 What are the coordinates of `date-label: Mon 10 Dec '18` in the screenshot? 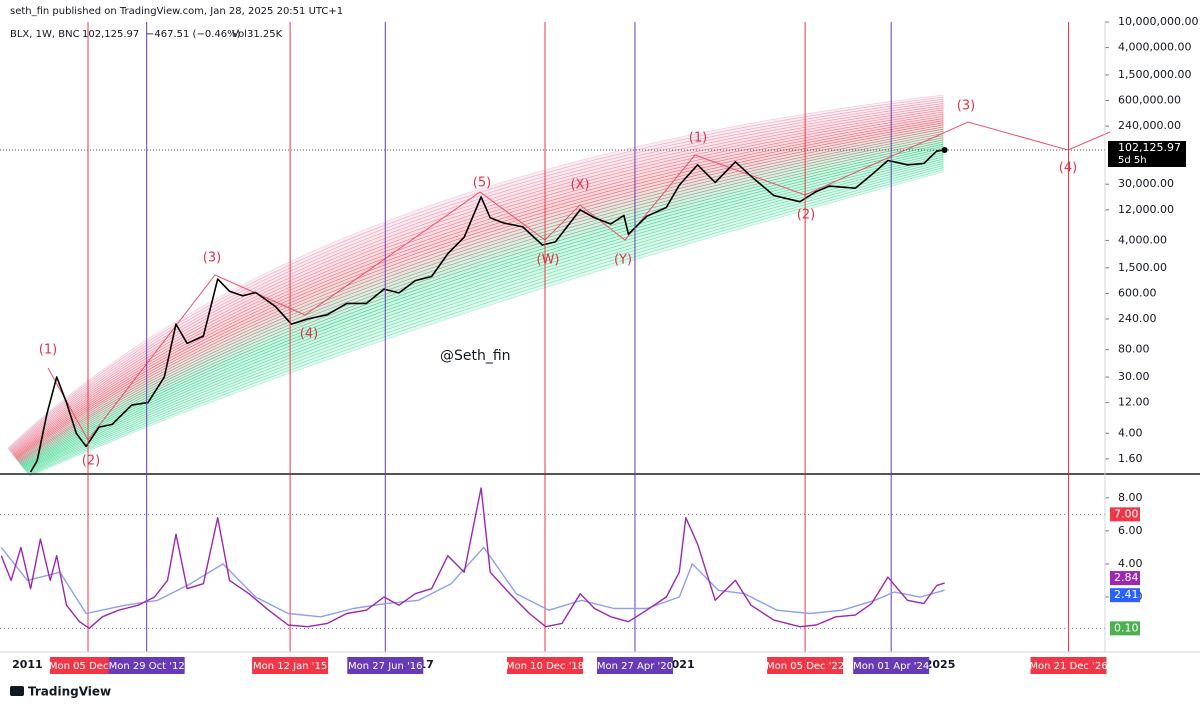 It's located at (545, 666).